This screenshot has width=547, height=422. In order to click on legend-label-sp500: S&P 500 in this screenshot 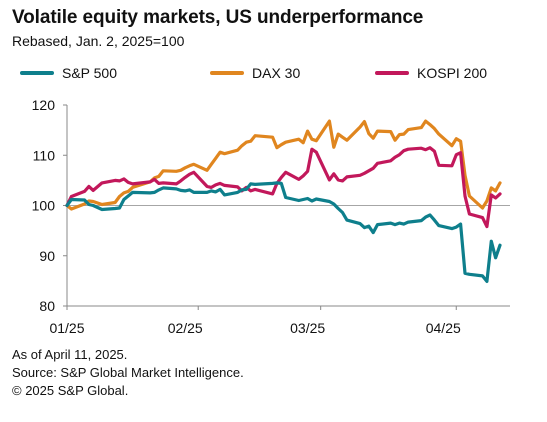, I will do `click(90, 73)`.